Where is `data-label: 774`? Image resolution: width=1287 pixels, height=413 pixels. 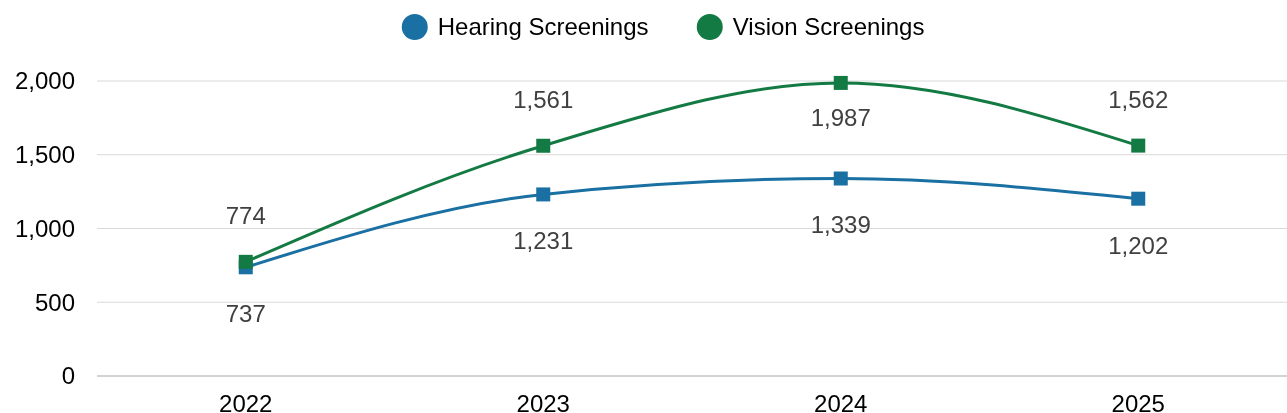 data-label: 774 is located at coordinates (245, 215).